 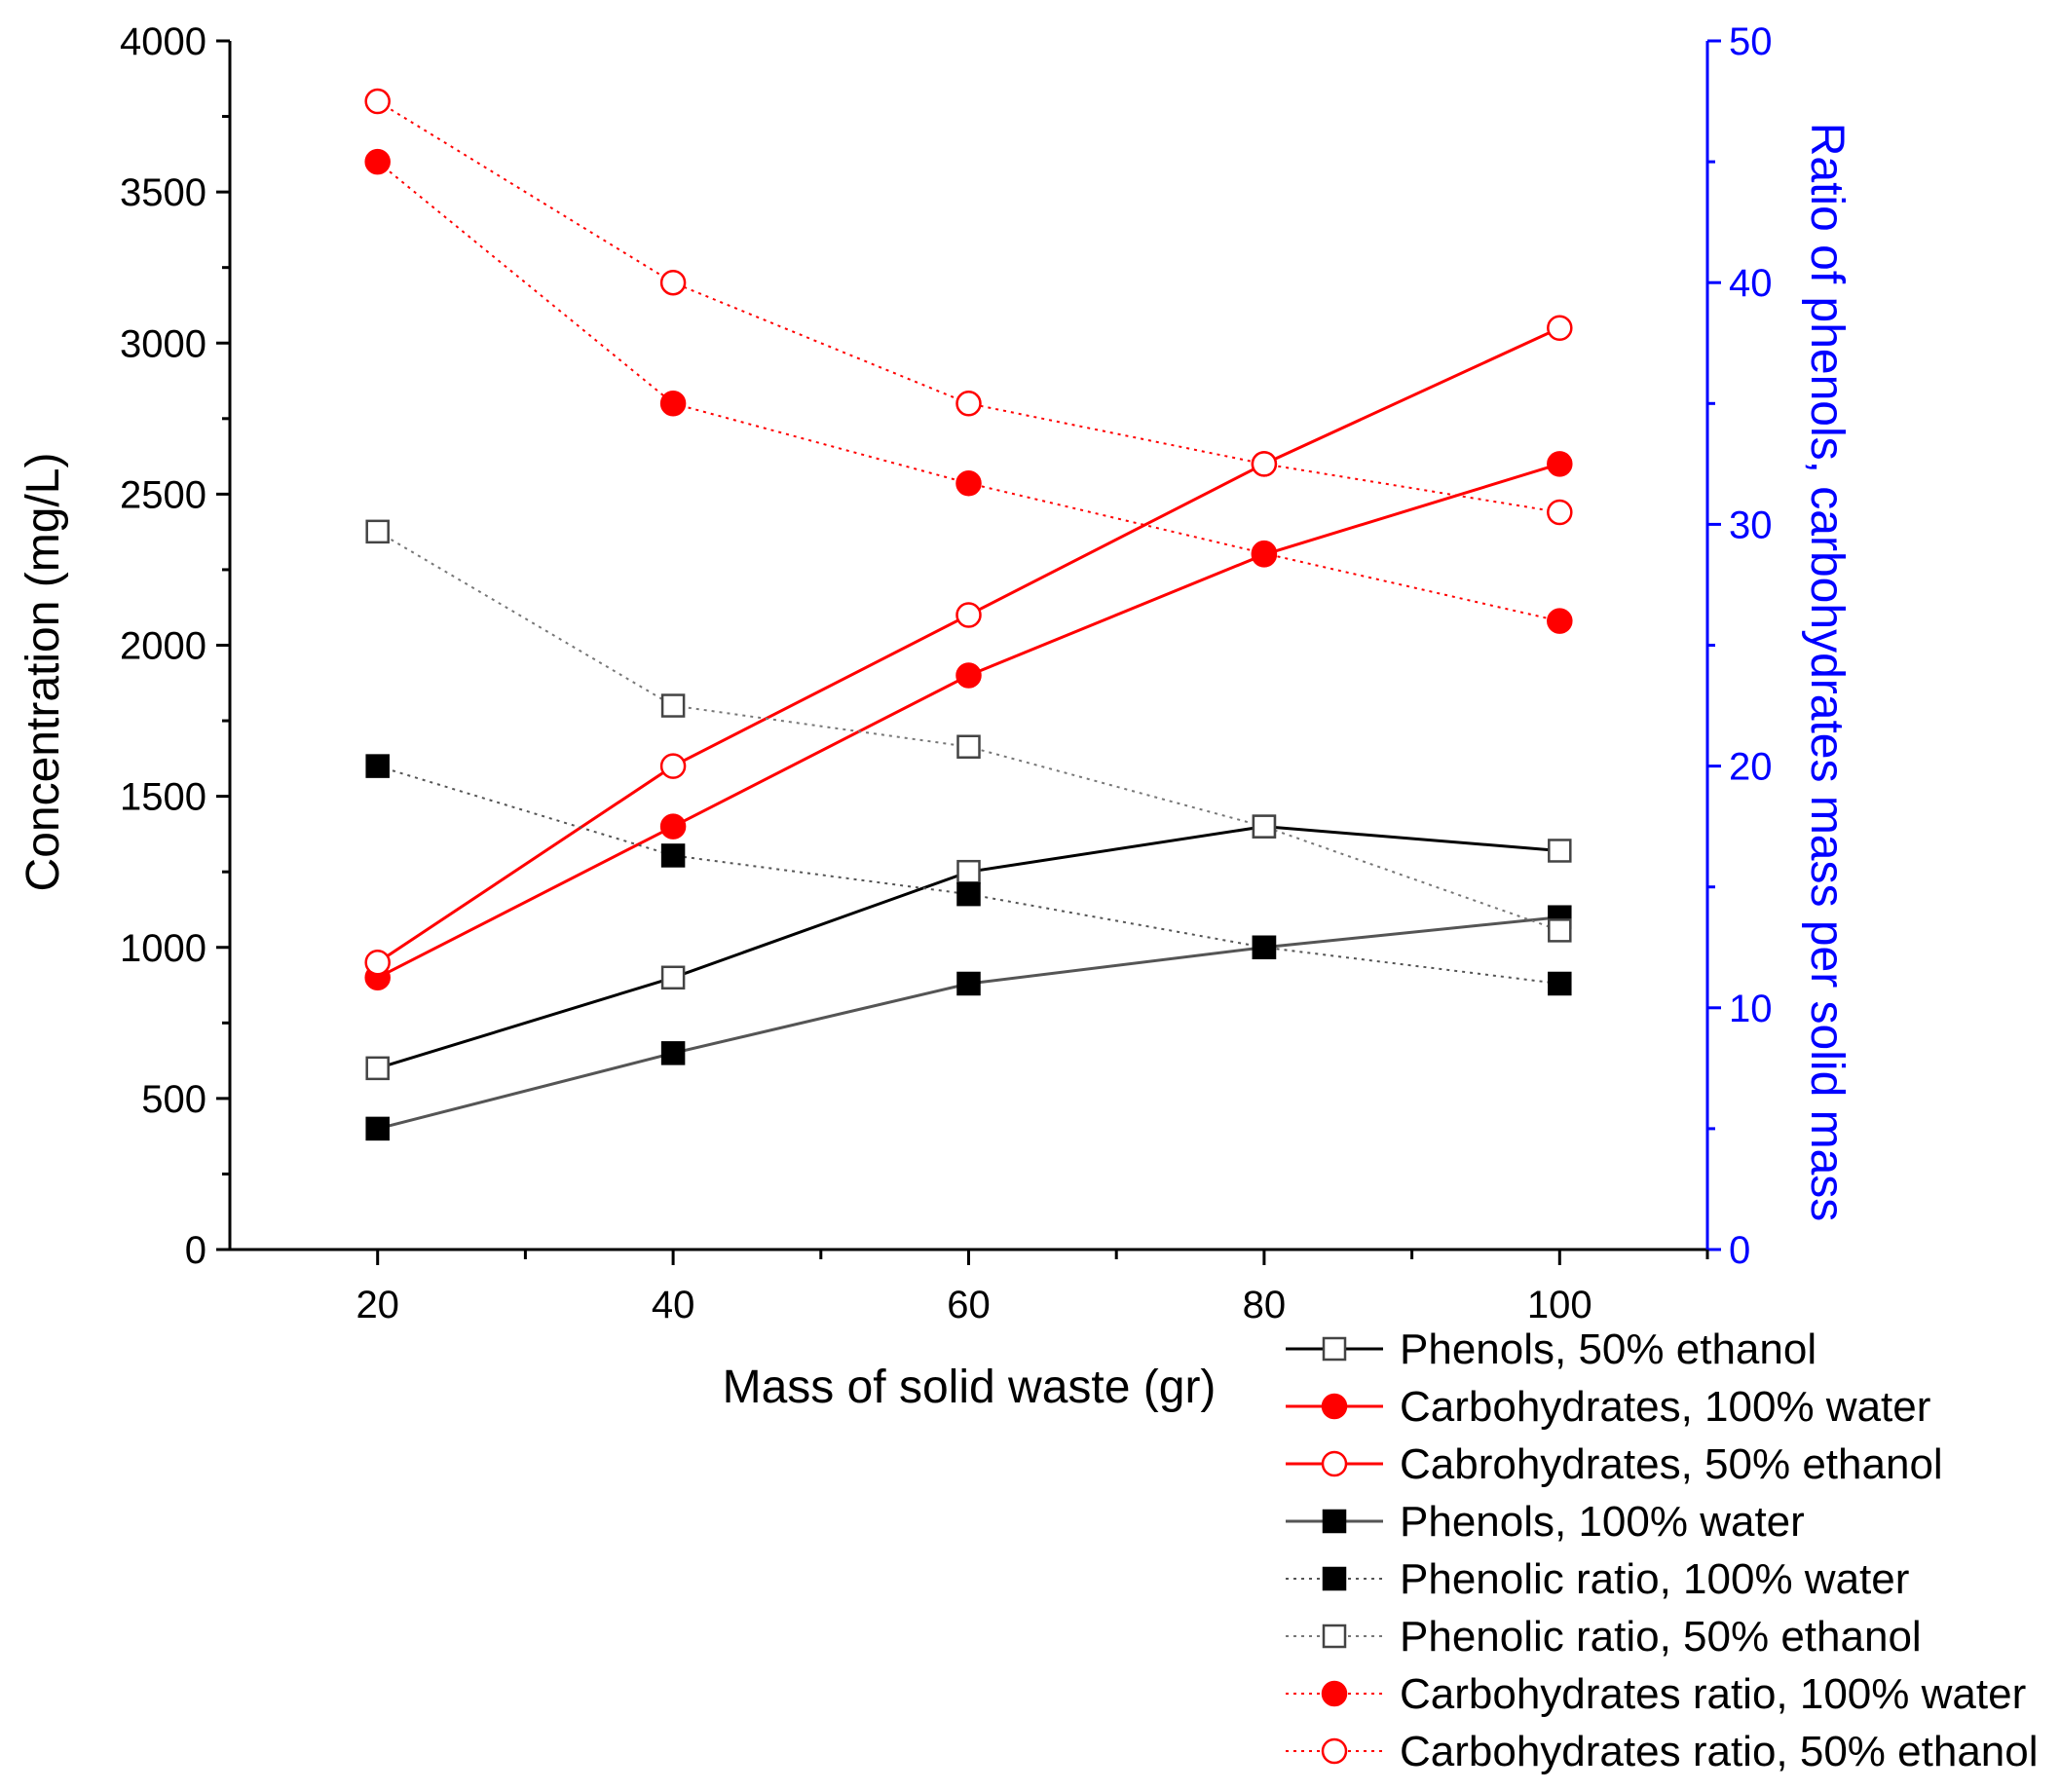 What do you see at coordinates (1720, 1751) in the screenshot?
I see `legend-label: Carbohydrates ratio, 50% ethanol` at bounding box center [1720, 1751].